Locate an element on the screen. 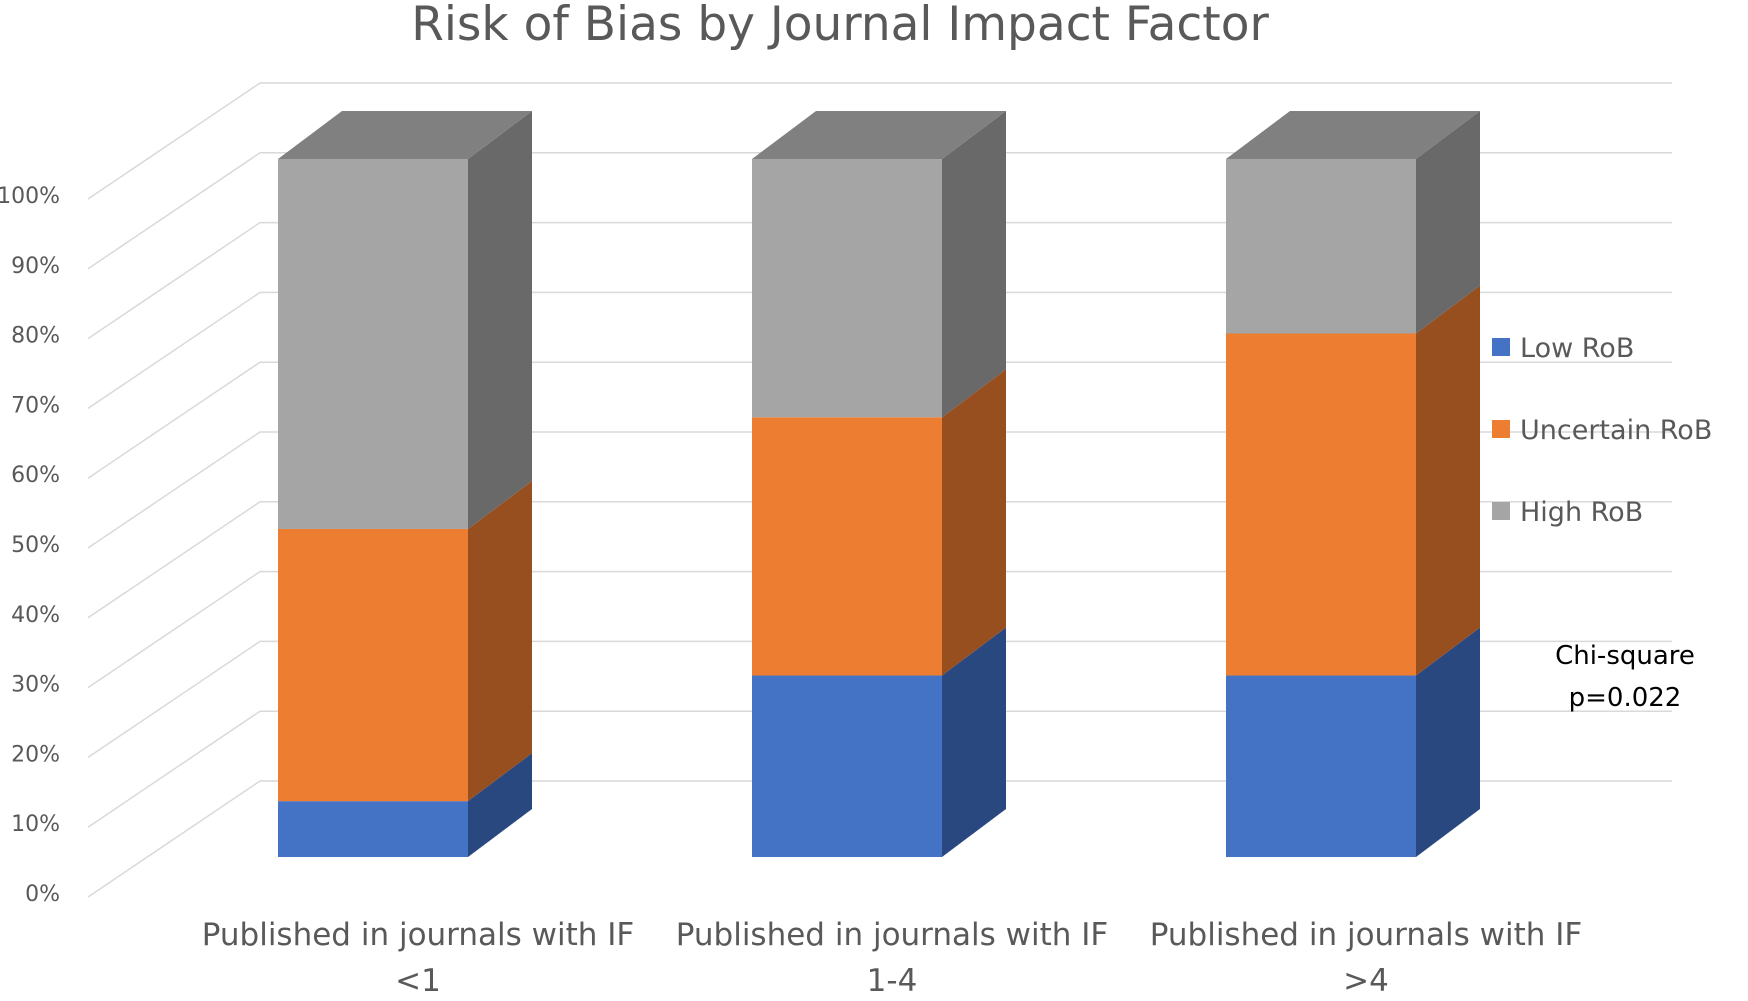 This screenshot has width=1748, height=1001. legend-label-low-rob: Low RoB is located at coordinates (1577, 348).